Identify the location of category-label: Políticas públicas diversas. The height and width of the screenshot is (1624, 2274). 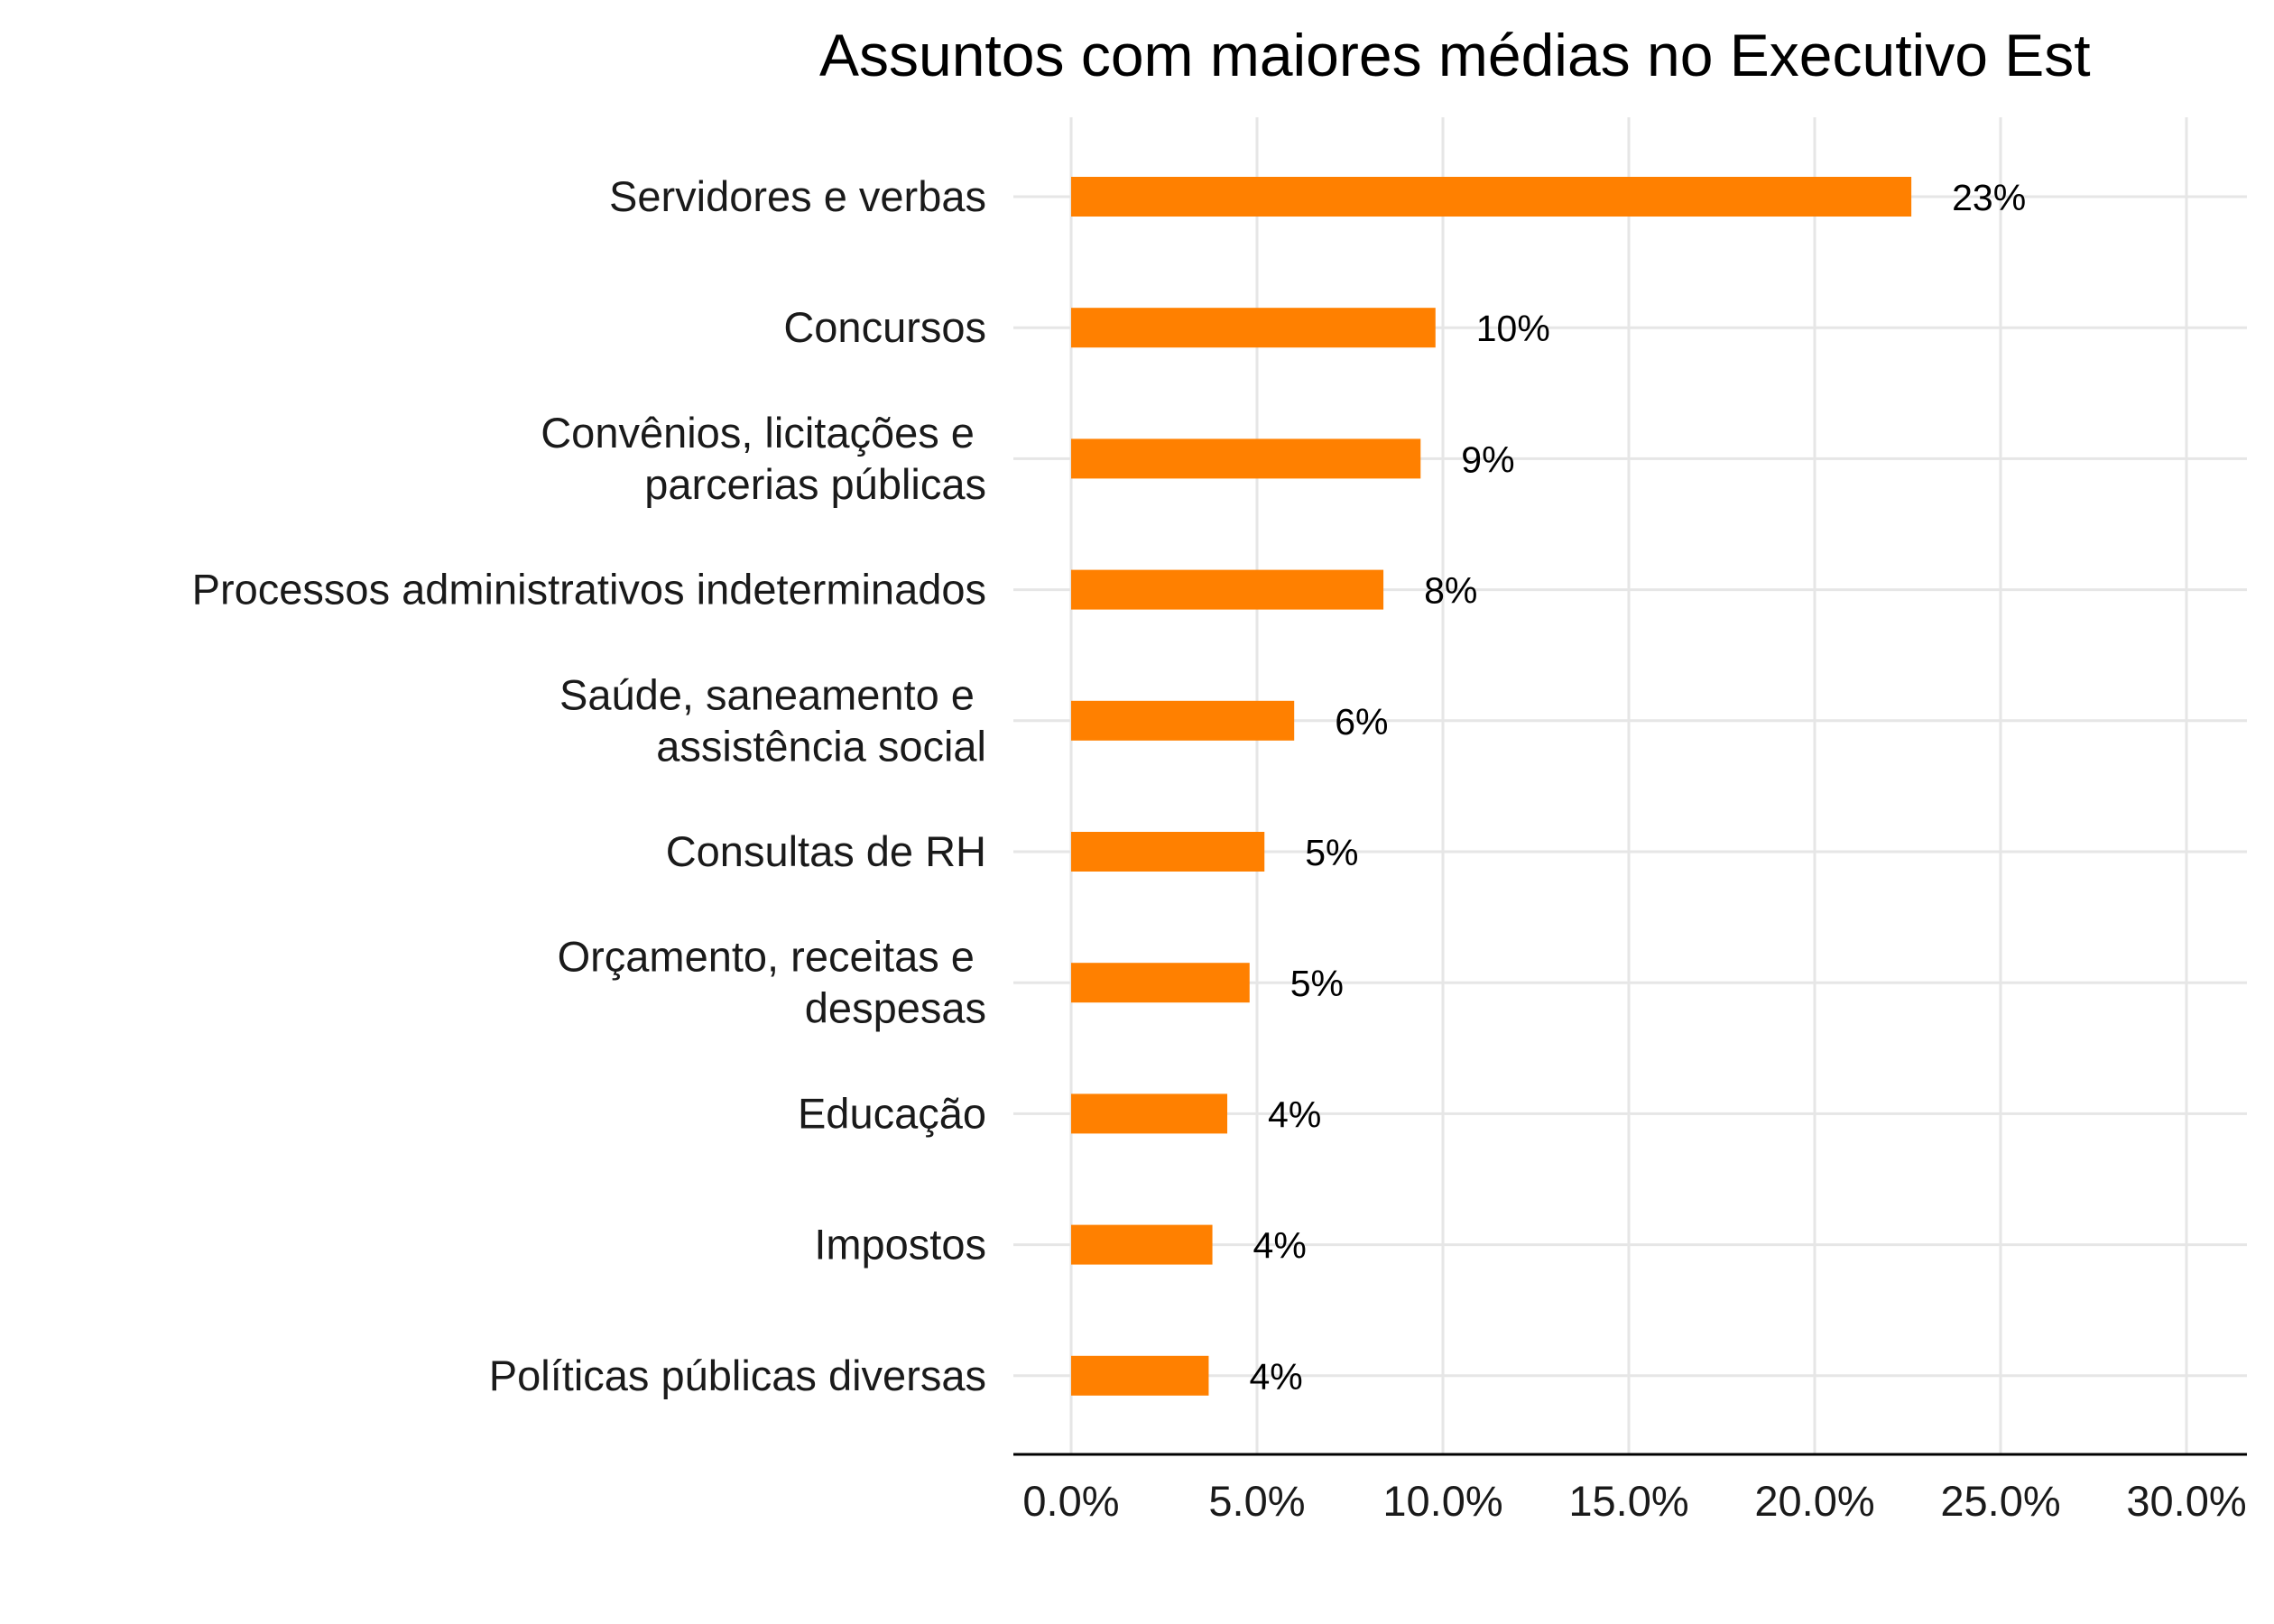
(737, 1375).